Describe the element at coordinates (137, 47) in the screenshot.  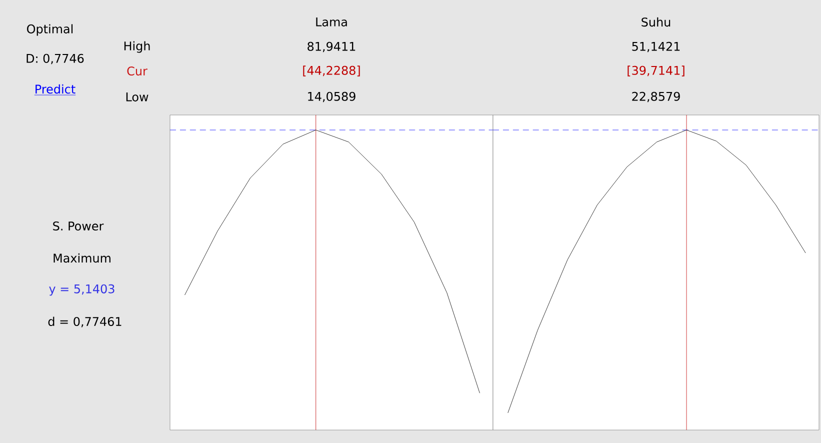
I see `text: High` at that location.